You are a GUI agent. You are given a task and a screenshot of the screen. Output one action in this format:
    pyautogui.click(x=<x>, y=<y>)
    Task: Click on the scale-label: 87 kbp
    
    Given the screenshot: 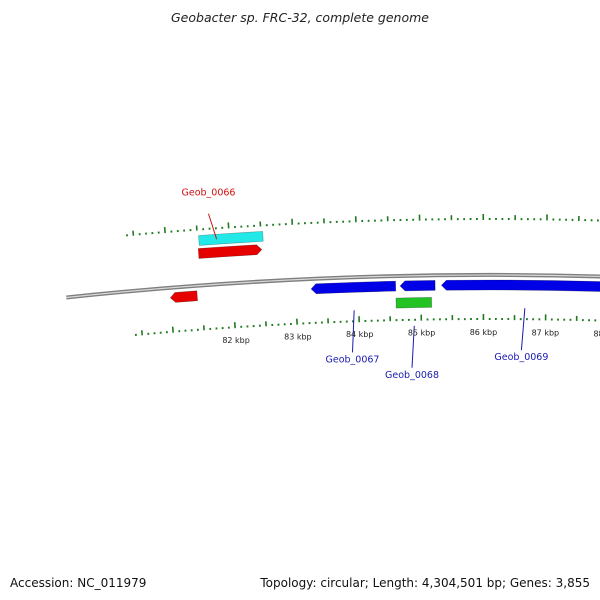 What is the action you would take?
    pyautogui.click(x=546, y=332)
    